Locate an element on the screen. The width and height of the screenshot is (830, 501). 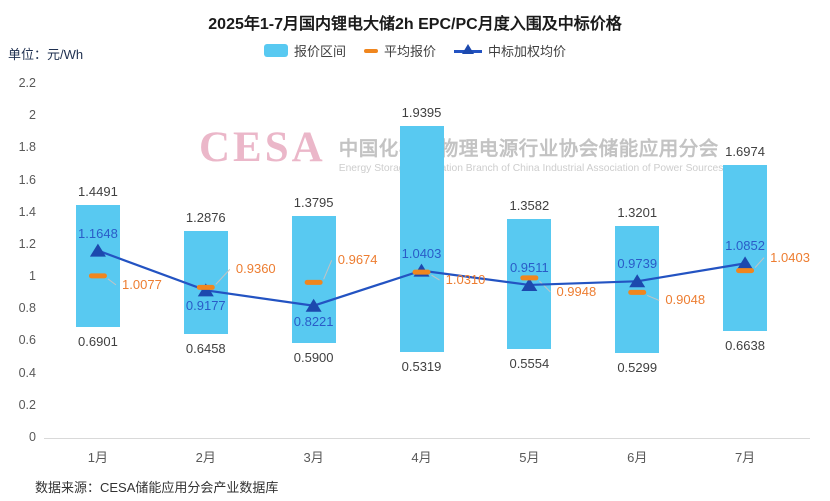
y-axis-tick-label: 1.8 is located at coordinates (27, 147).